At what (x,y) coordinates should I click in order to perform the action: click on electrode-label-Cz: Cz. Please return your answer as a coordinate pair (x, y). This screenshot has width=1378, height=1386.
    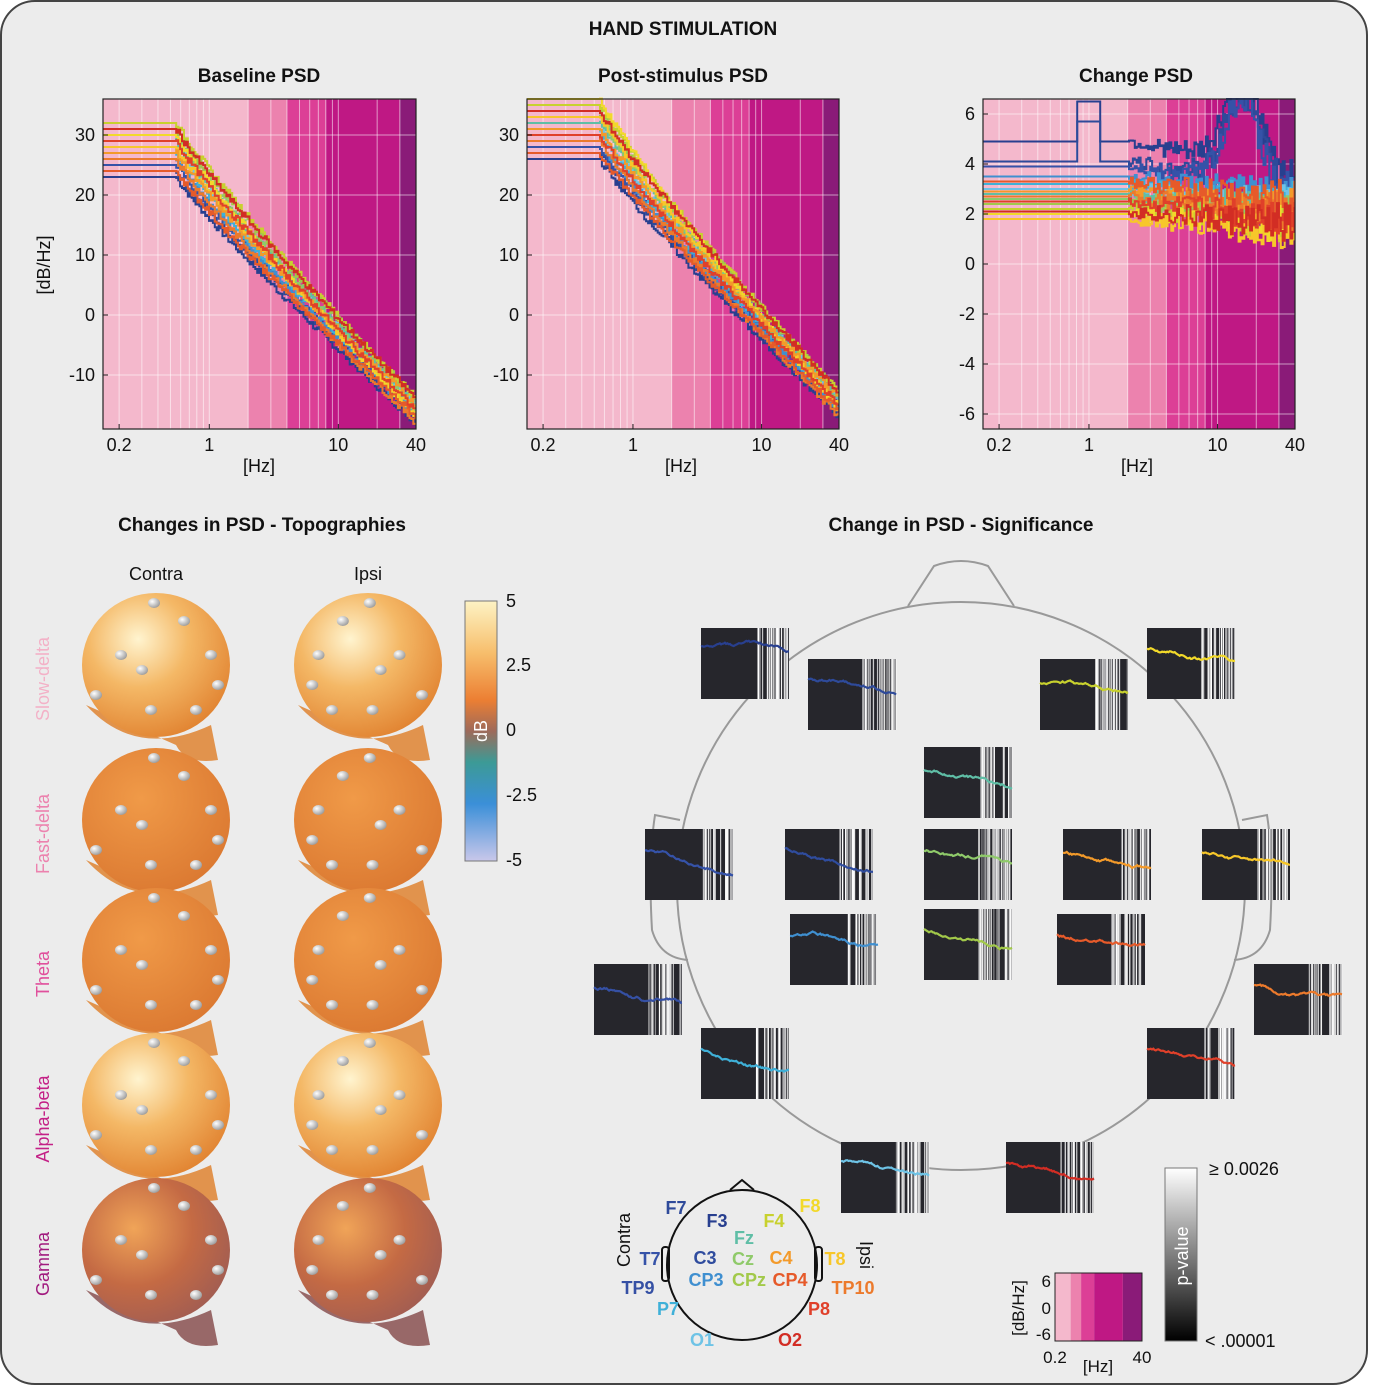
    Looking at the image, I should click on (743, 1259).